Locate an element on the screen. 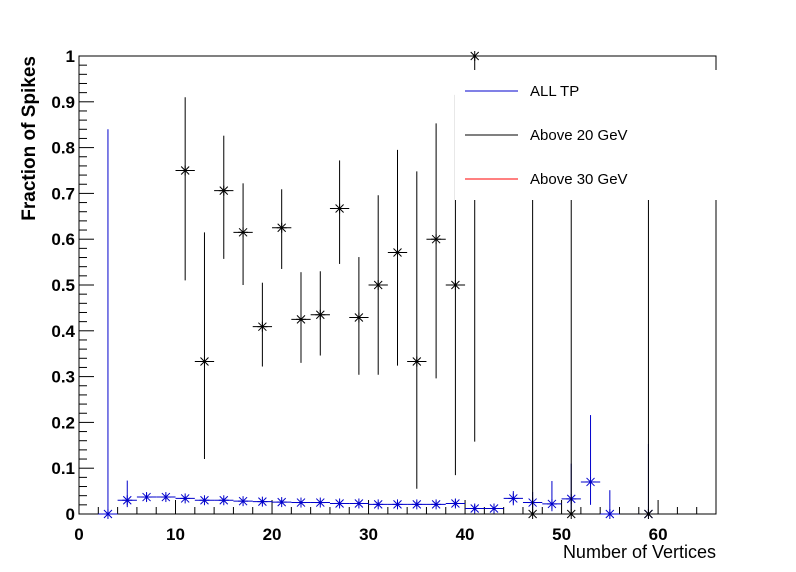  y-tick-label: 0.2 is located at coordinates (63, 422).